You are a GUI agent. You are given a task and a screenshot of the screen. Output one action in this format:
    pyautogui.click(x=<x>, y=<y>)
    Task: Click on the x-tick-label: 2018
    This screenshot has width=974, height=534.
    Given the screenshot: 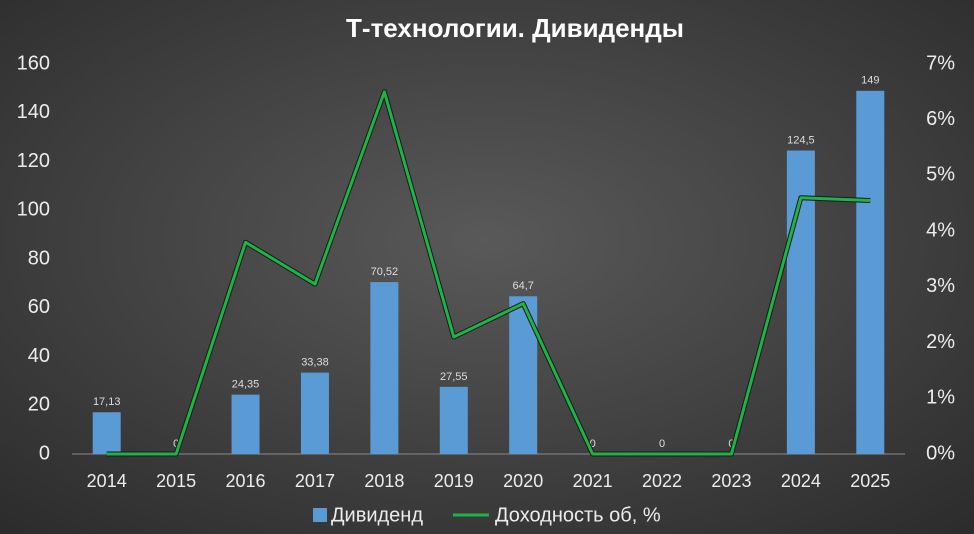 What is the action you would take?
    pyautogui.click(x=384, y=481)
    